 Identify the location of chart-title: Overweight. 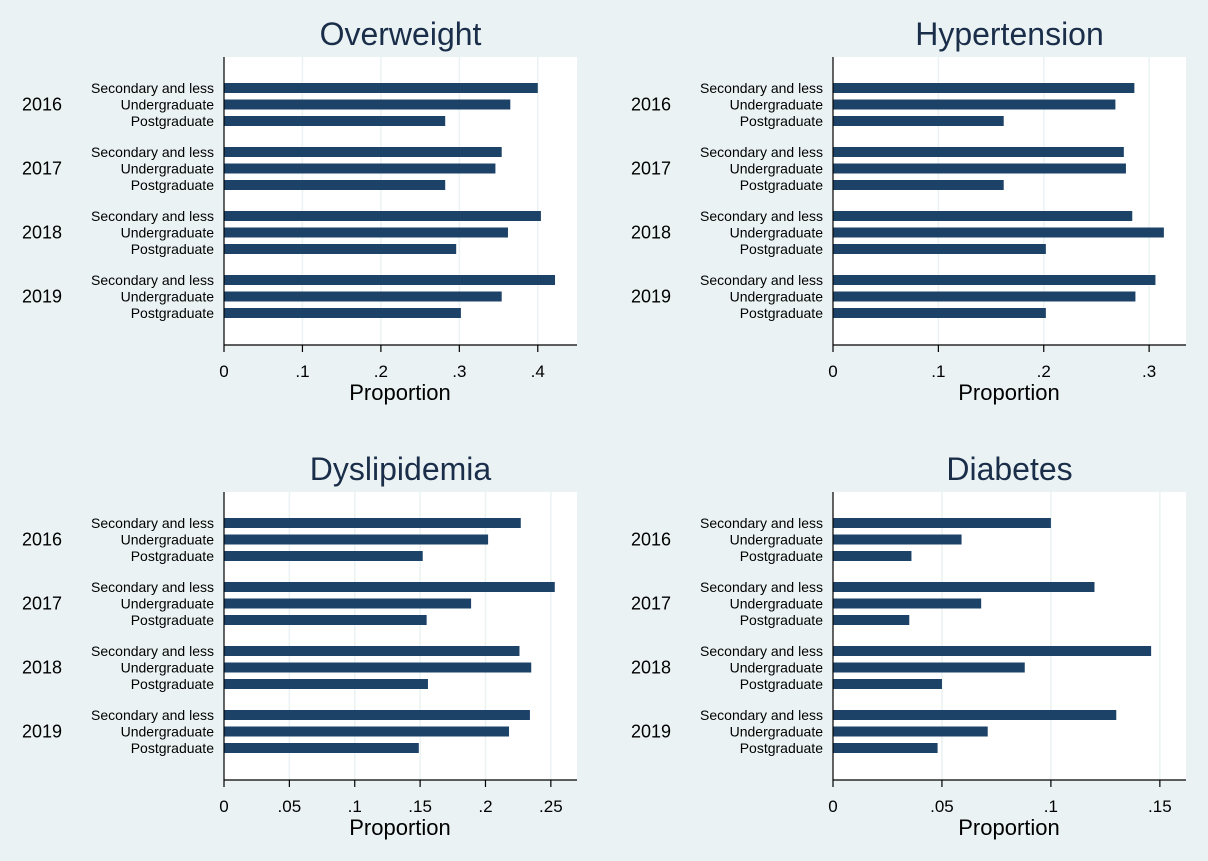
(401, 34).